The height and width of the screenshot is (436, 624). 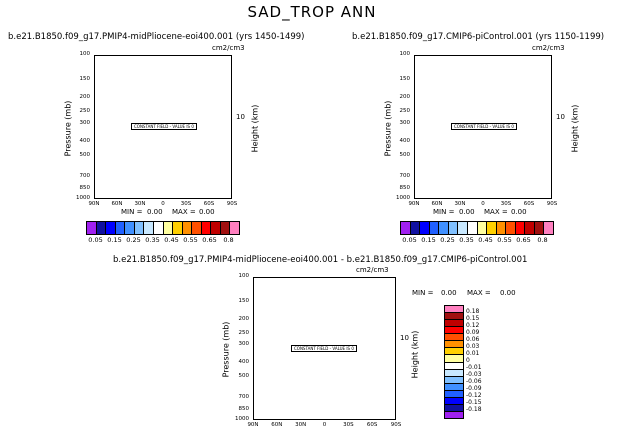 I want to click on panel-2-plot: CONSTANT FIELD - VALUE IS 0, so click(x=483, y=127).